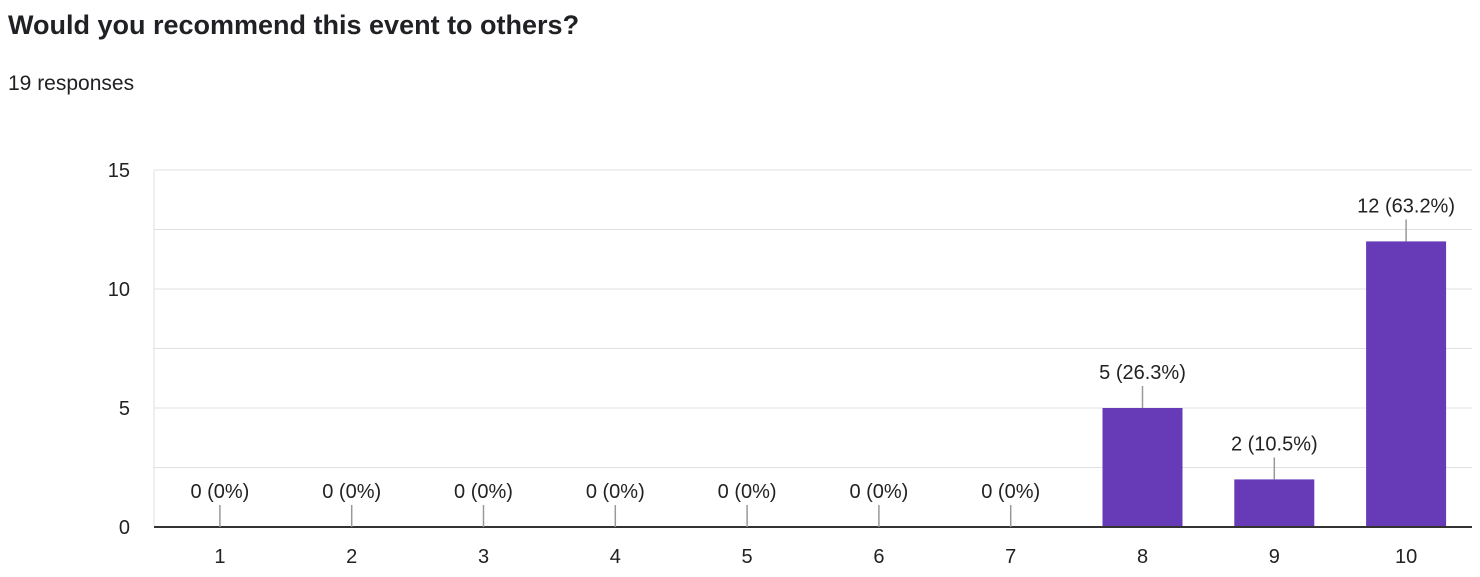 Image resolution: width=1480 pixels, height=577 pixels. Describe the element at coordinates (351, 557) in the screenshot. I see `x-tick-label: 2` at that location.